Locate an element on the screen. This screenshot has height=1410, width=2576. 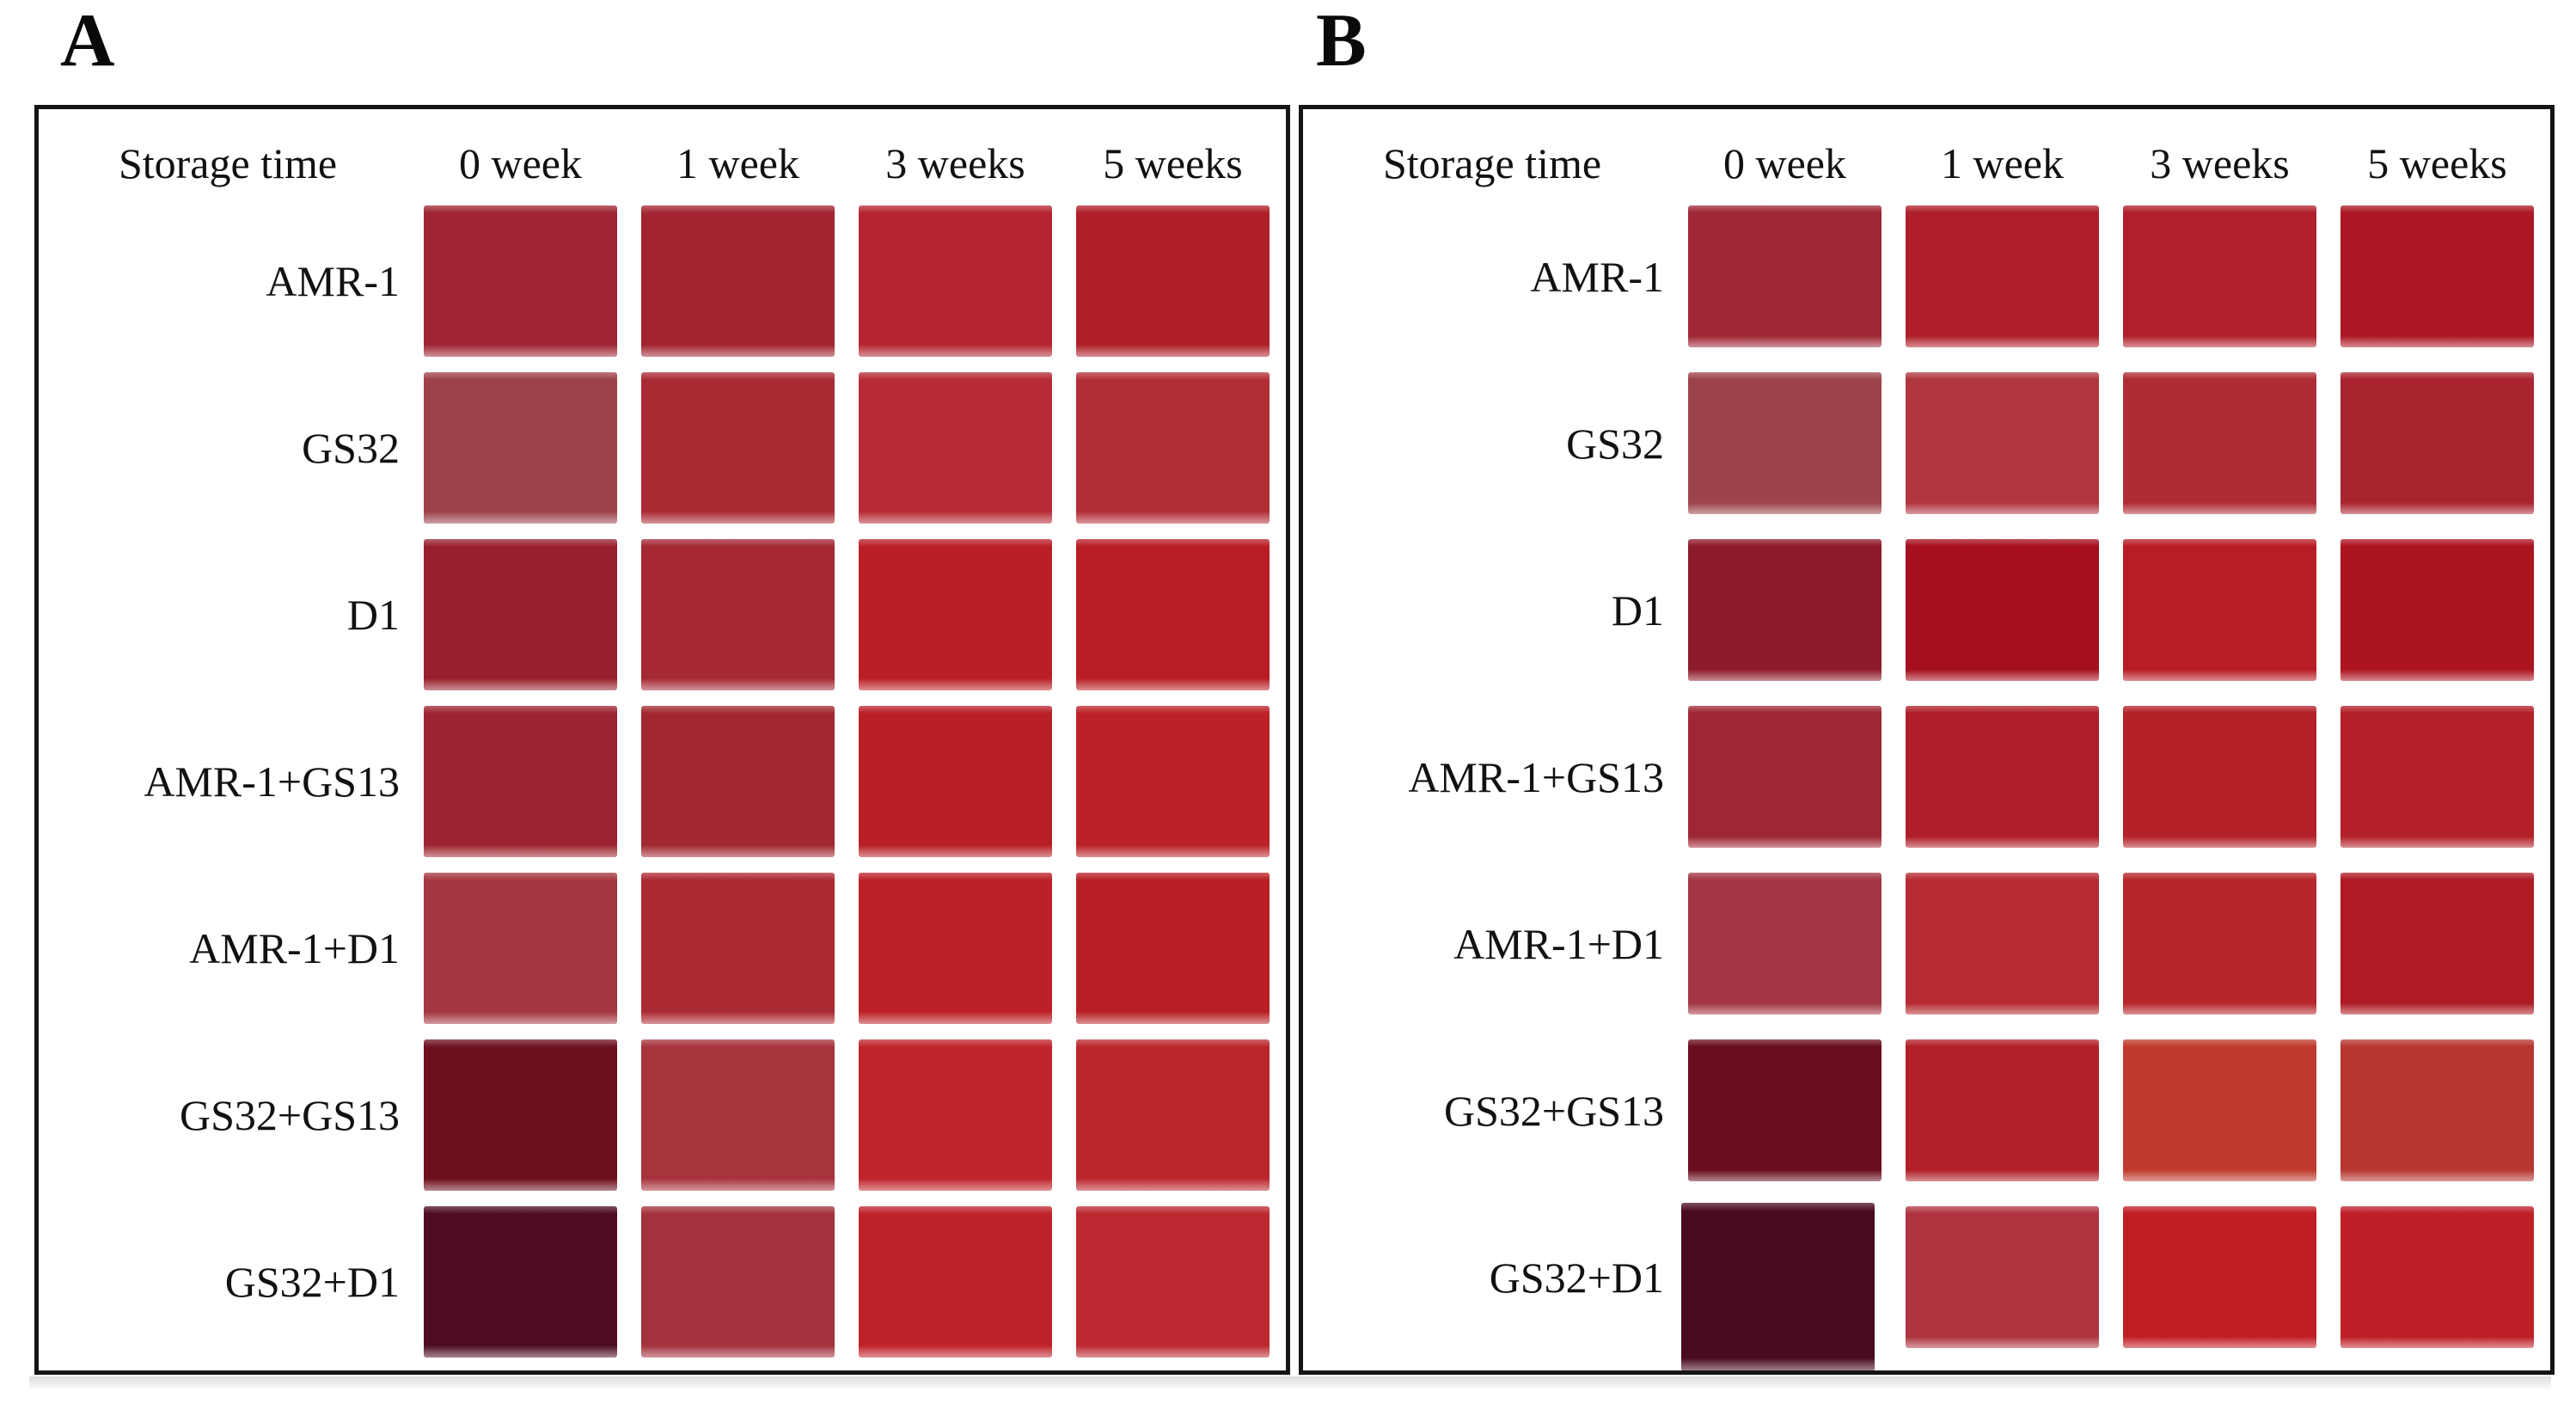
panel-drop-shadow is located at coordinates (1290, 1382).